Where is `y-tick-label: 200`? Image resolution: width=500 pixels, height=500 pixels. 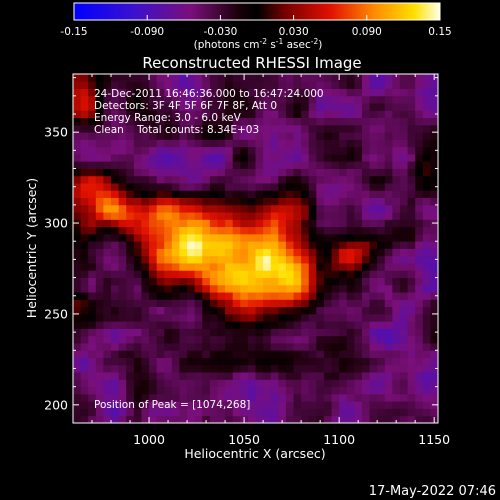
y-tick-label: 200 is located at coordinates (56, 404).